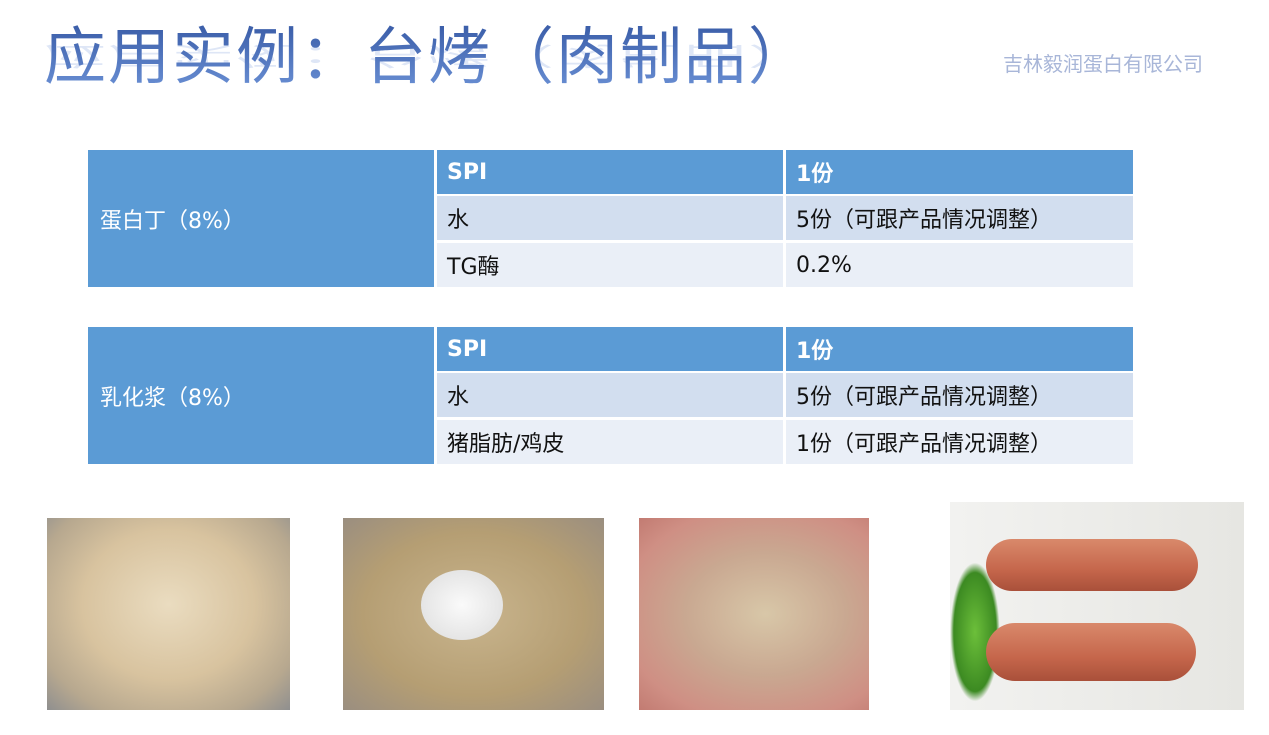  I want to click on table-cell: TG酶, so click(610, 265).